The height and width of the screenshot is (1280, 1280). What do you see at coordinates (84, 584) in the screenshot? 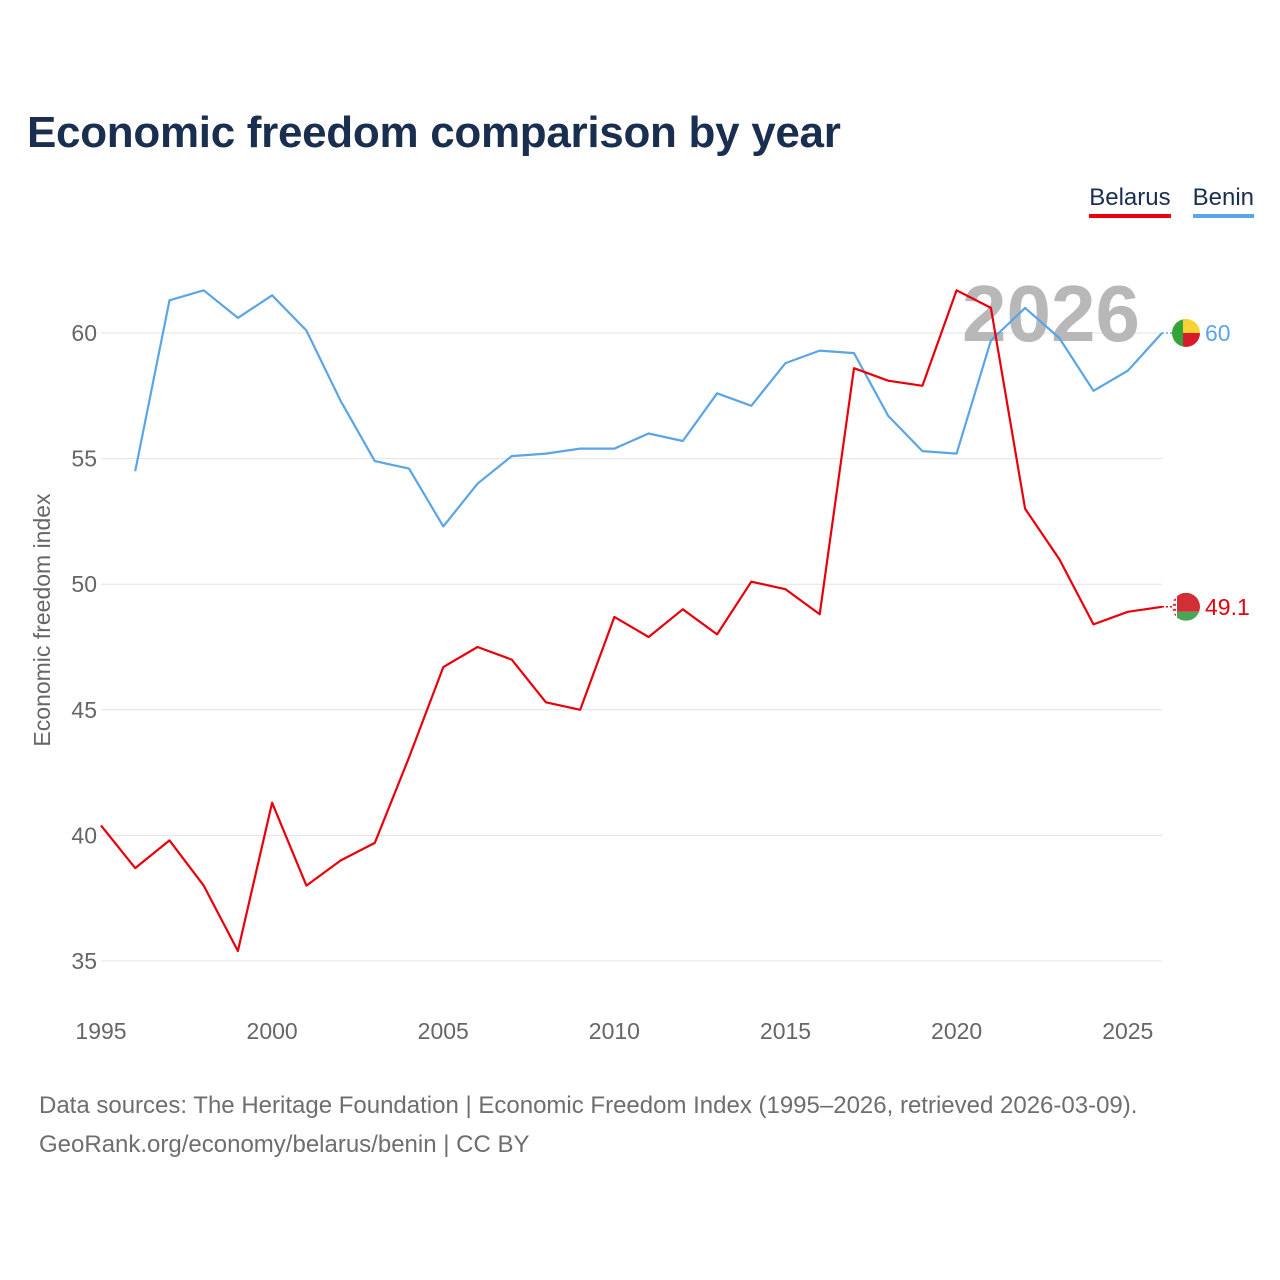
I see `y-tick-label-50: 50` at bounding box center [84, 584].